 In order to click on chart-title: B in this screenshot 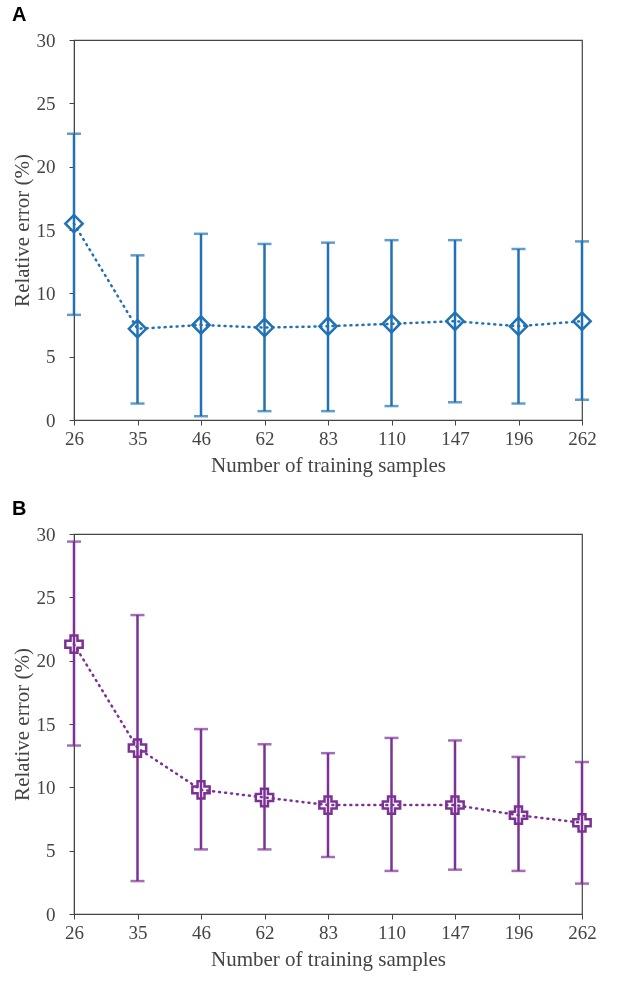, I will do `click(19, 508)`.